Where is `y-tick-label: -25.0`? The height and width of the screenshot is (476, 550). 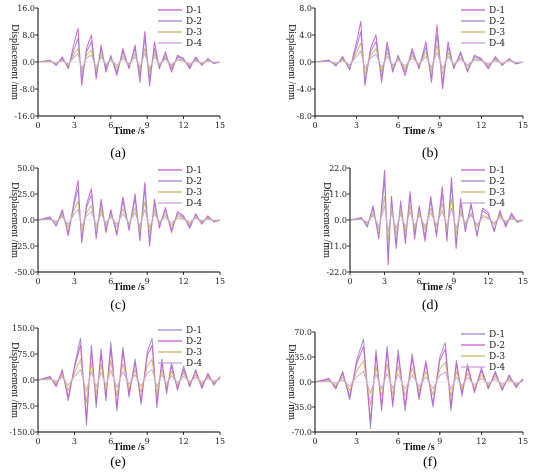 y-tick-label: -25.0 is located at coordinates (24, 246).